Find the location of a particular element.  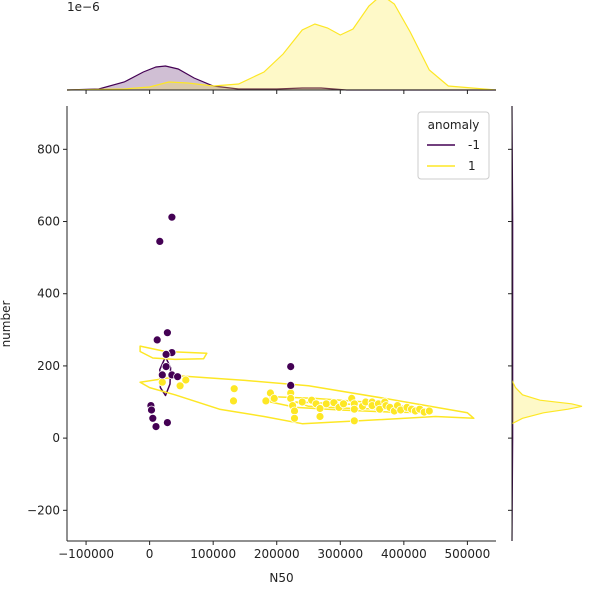

top-marginal: 1e−6 is located at coordinates (281, 47).